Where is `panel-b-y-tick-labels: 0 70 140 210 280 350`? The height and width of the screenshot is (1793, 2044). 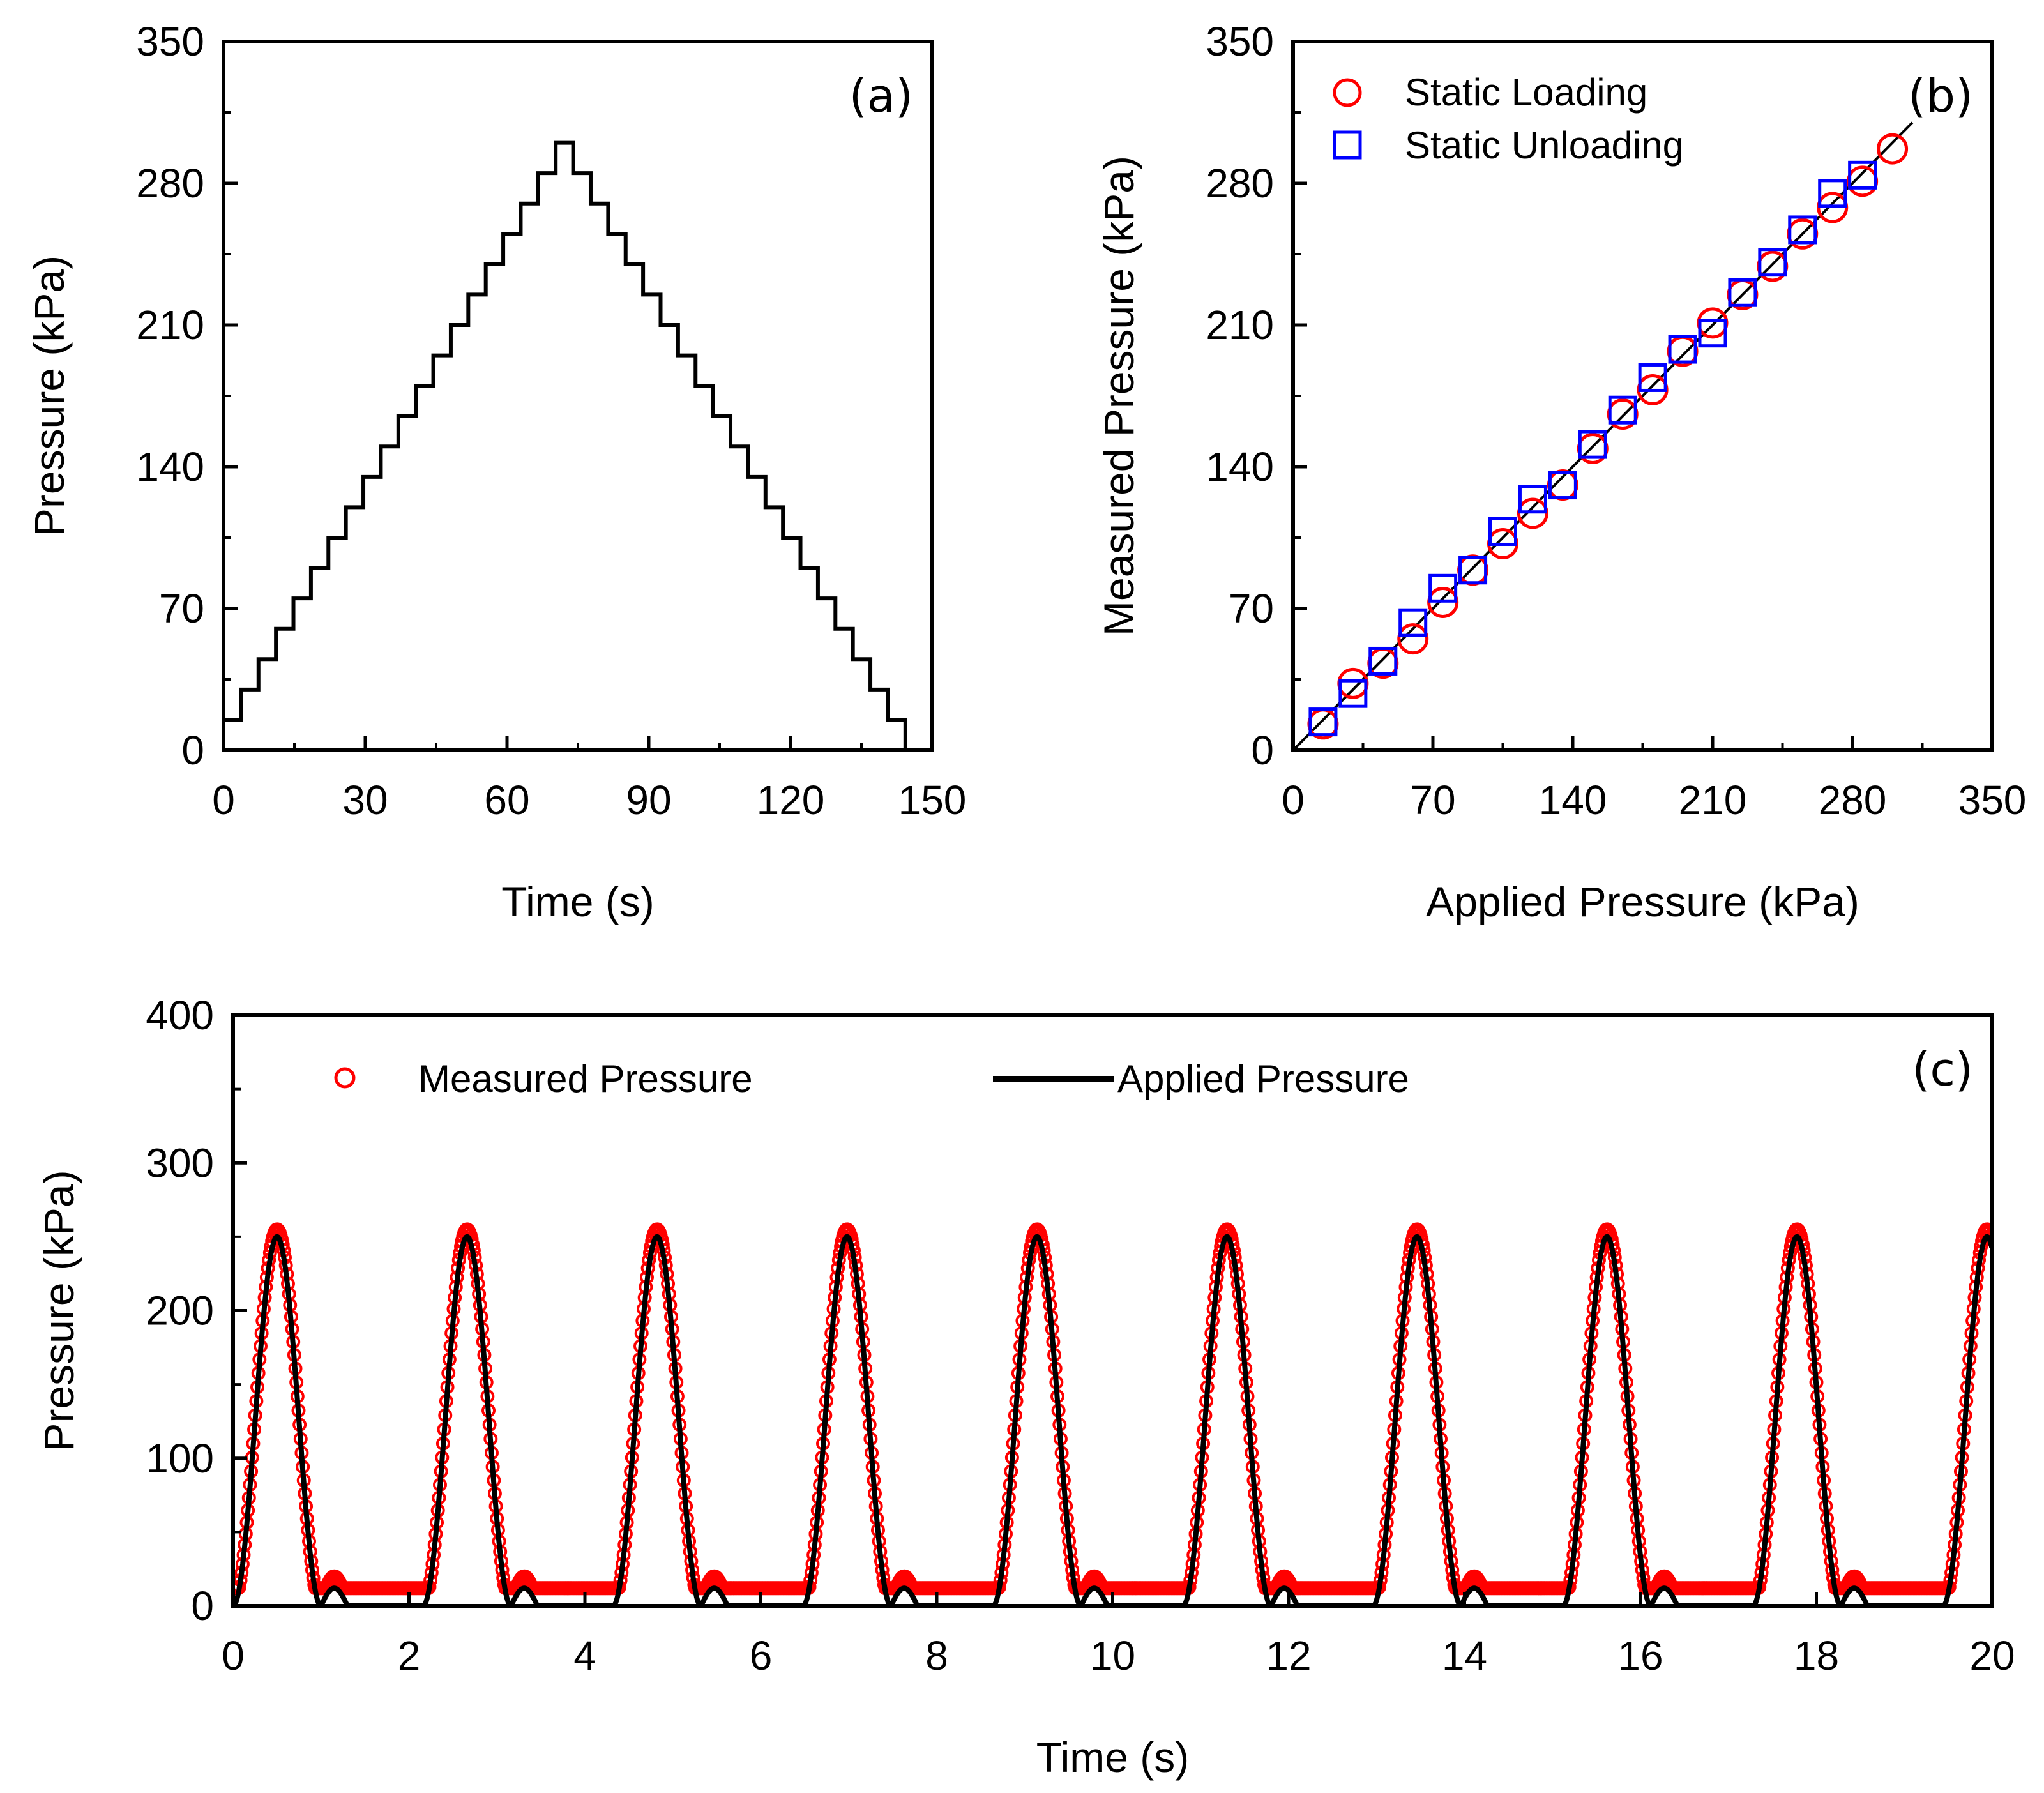
panel-b-y-tick-labels: 0 70 140 210 280 350 is located at coordinates (1240, 396).